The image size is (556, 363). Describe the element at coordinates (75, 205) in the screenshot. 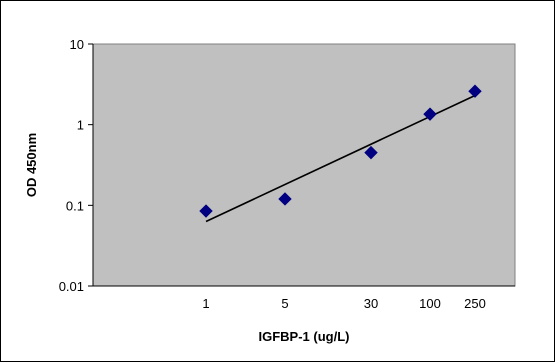

I see `y-tick-label: 0.1` at that location.